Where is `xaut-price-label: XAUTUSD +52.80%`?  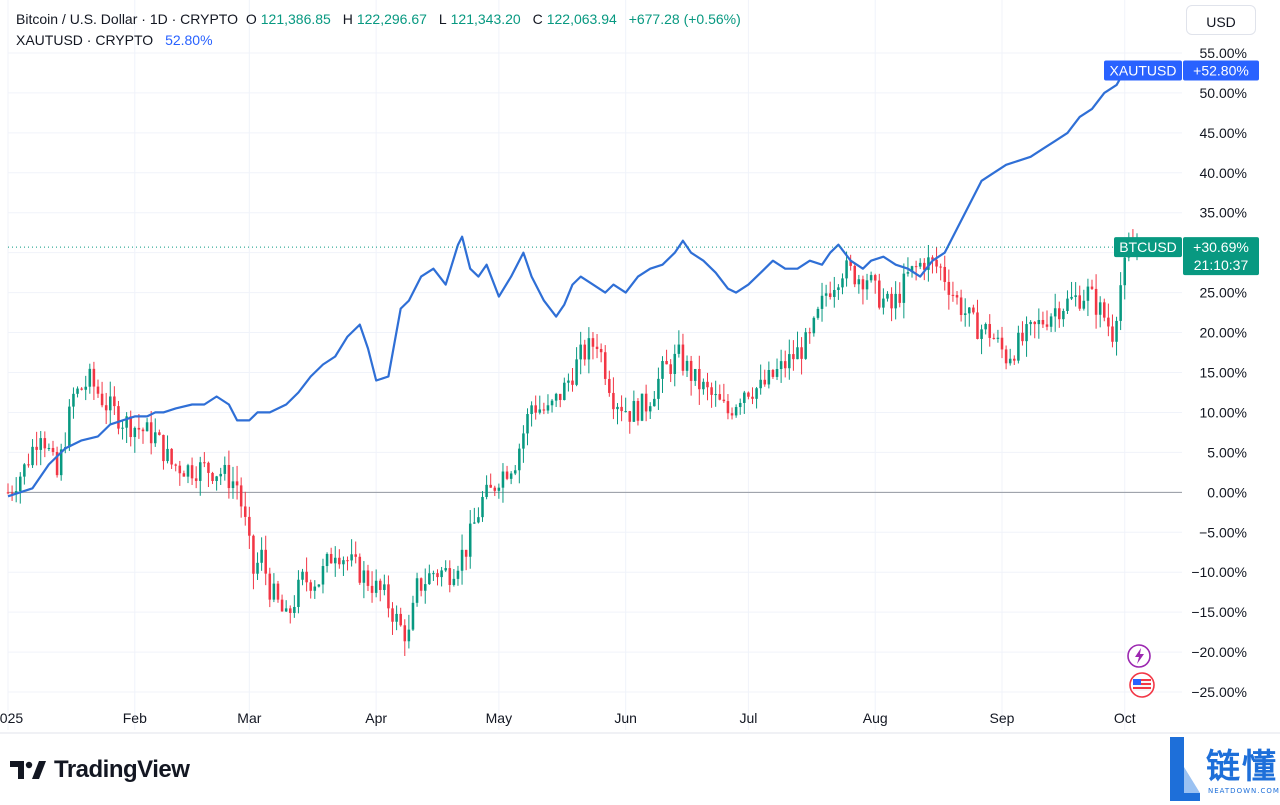 xaut-price-label: XAUTUSD +52.80% is located at coordinates (1181, 70).